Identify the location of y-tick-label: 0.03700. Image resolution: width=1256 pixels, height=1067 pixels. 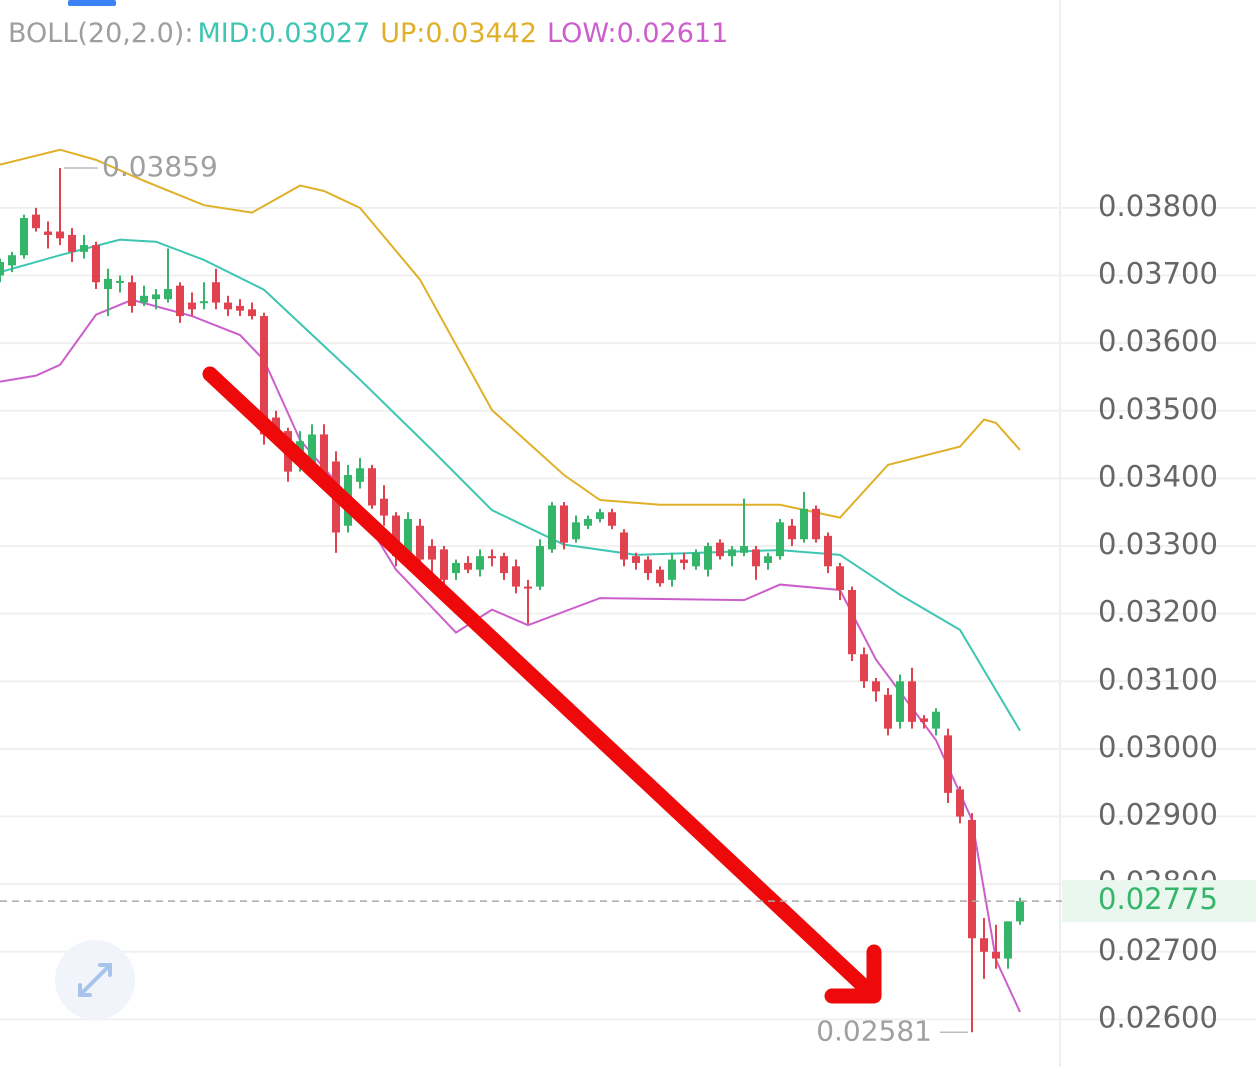
(1158, 274).